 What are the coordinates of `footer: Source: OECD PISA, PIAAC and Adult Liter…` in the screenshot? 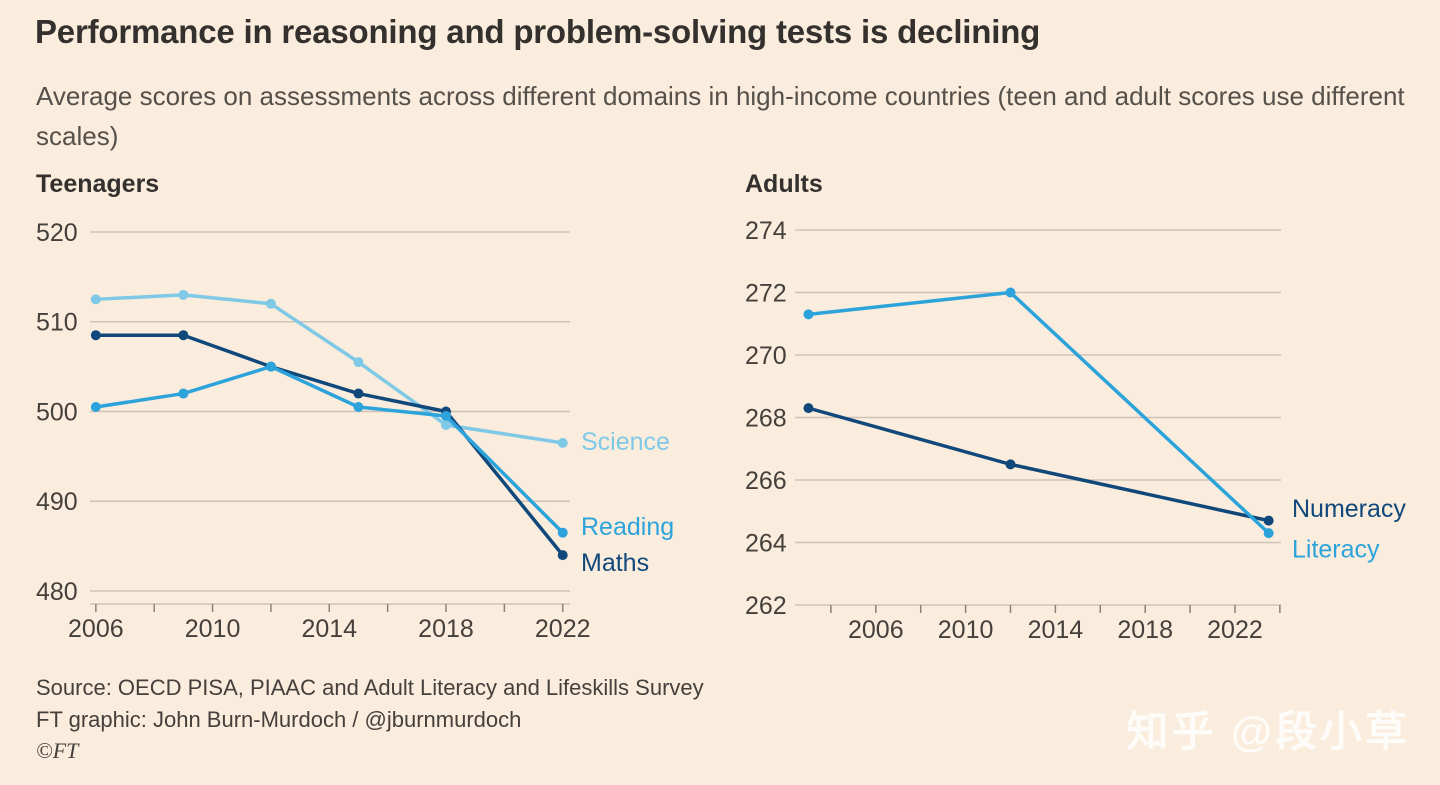 It's located at (370, 719).